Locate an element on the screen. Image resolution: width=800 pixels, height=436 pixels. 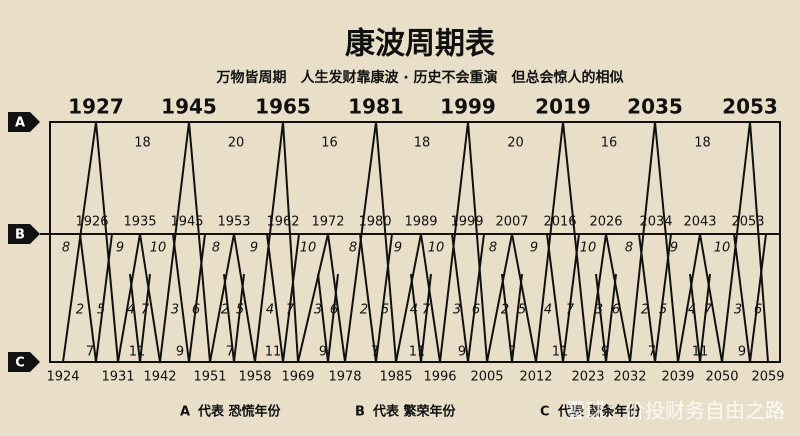
b-year: 2026 is located at coordinates (605, 222).